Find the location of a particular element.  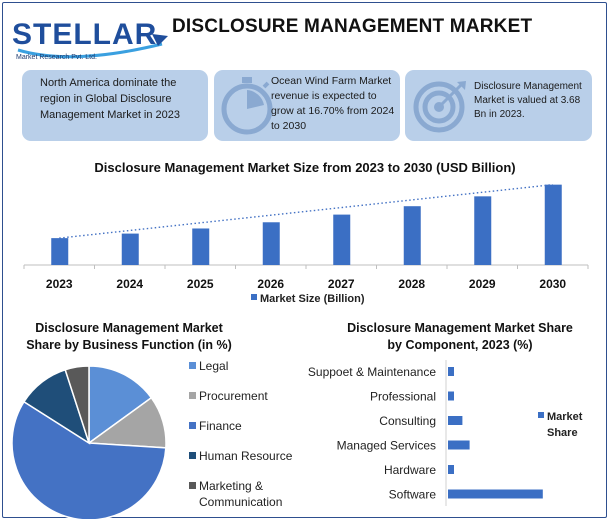

info-line: North America dominate the is located at coordinates (108, 83).